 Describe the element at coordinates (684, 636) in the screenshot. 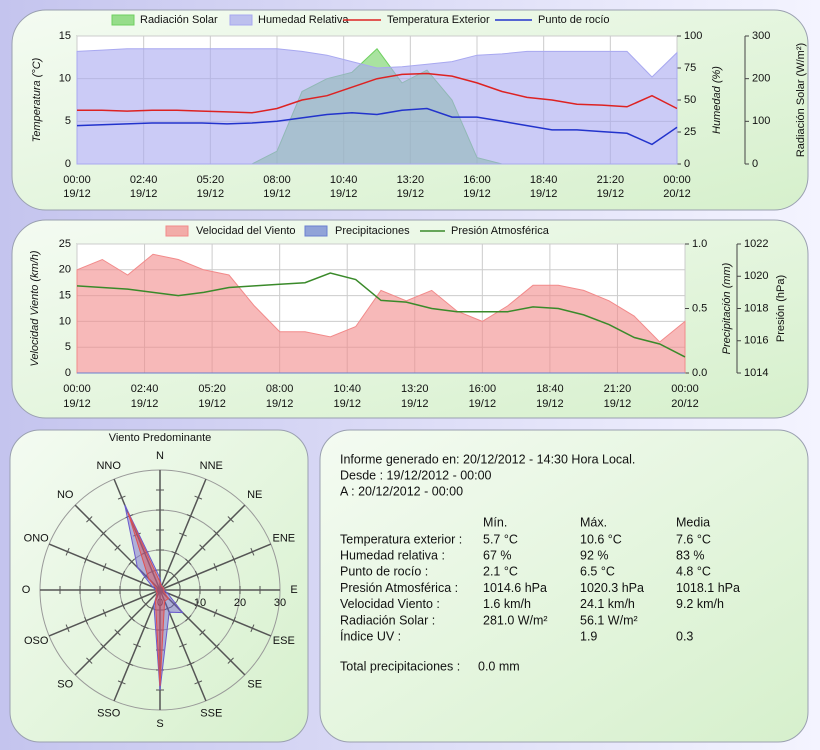

I see `table-cell: 0.3` at that location.